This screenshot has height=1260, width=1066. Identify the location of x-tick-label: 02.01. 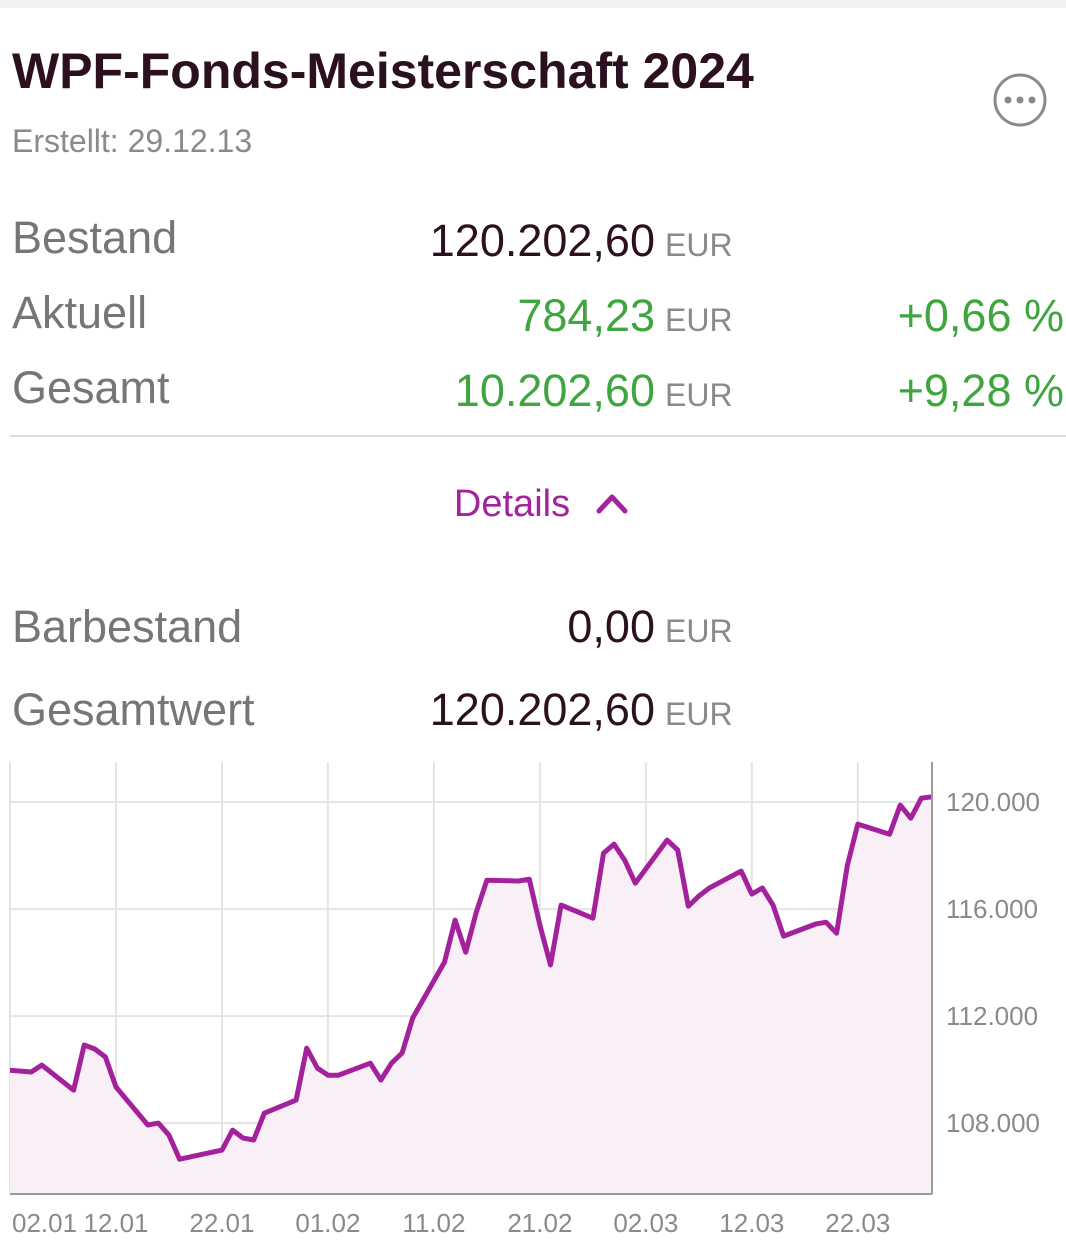
(44, 1223).